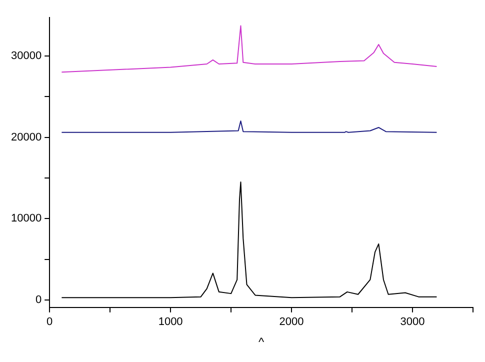  What do you see at coordinates (291, 322) in the screenshot?
I see `x-tick-label: 2000` at bounding box center [291, 322].